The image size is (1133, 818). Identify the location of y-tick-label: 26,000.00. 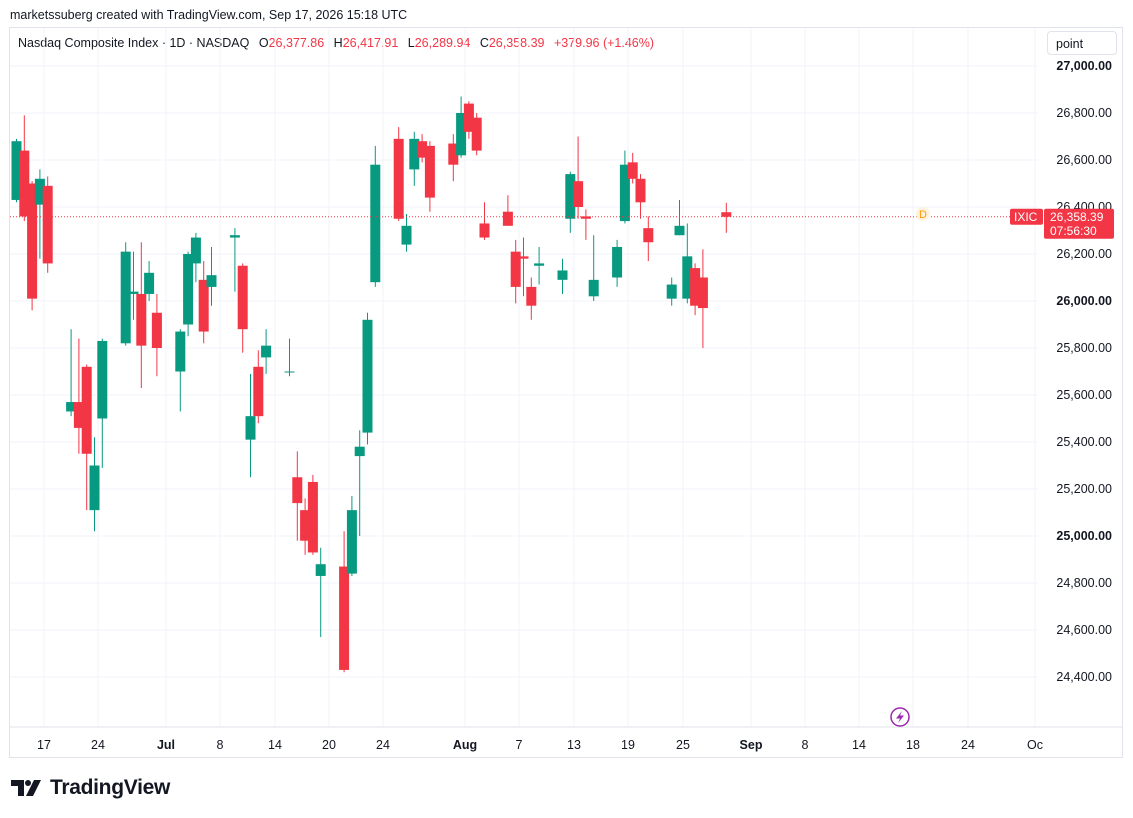
(1084, 301).